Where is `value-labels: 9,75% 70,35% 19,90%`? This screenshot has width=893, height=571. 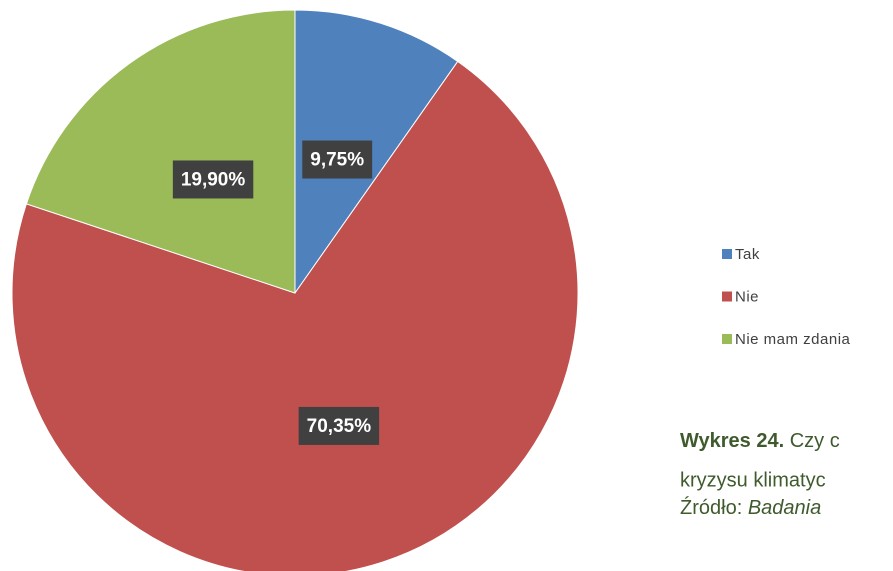 value-labels: 9,75% 70,35% 19,90% is located at coordinates (276, 292).